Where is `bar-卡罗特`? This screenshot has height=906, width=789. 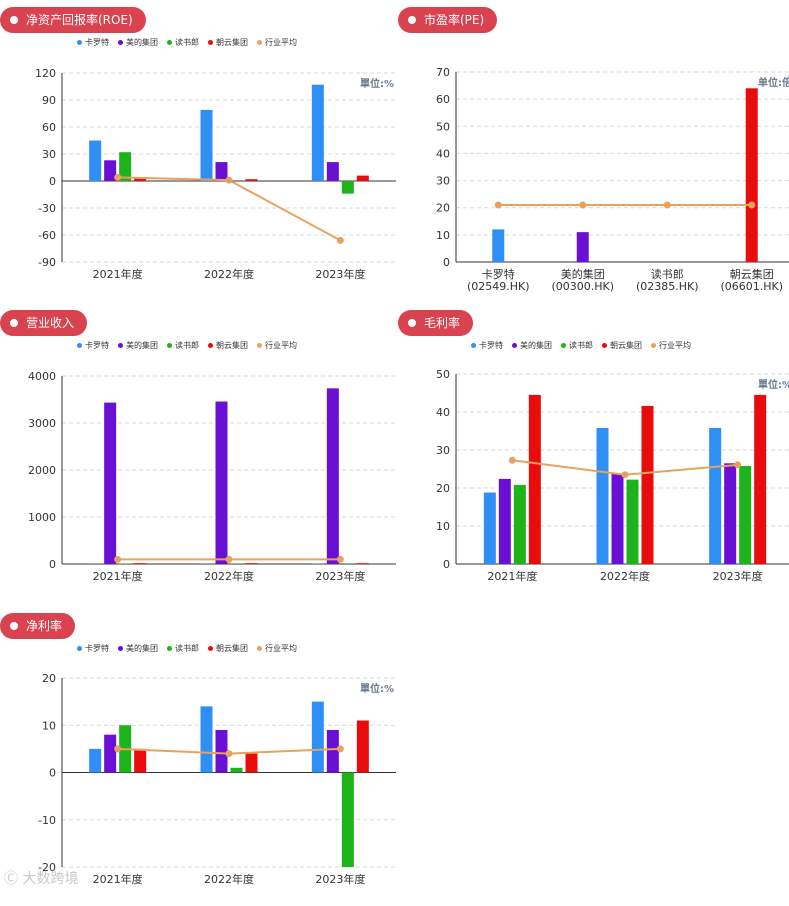
bar-卡罗特 is located at coordinates (498, 245).